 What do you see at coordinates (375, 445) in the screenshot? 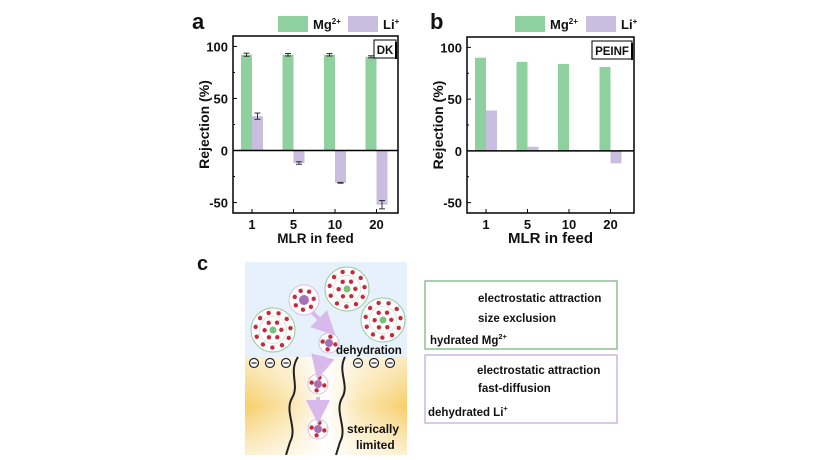
I see `limited-label: limited` at bounding box center [375, 445].